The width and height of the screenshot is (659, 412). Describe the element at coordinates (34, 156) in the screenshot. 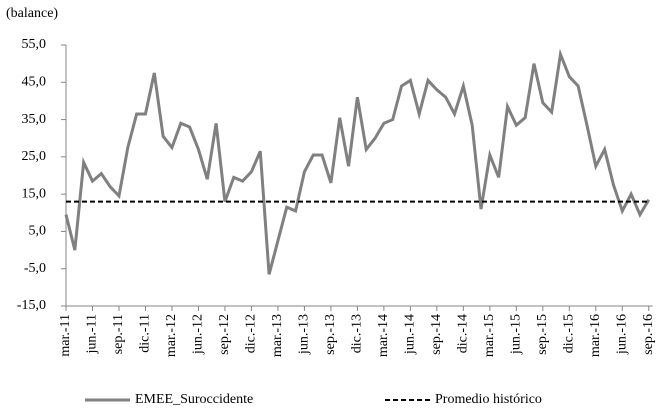

I see `y-tick-label: 25,0` at that location.